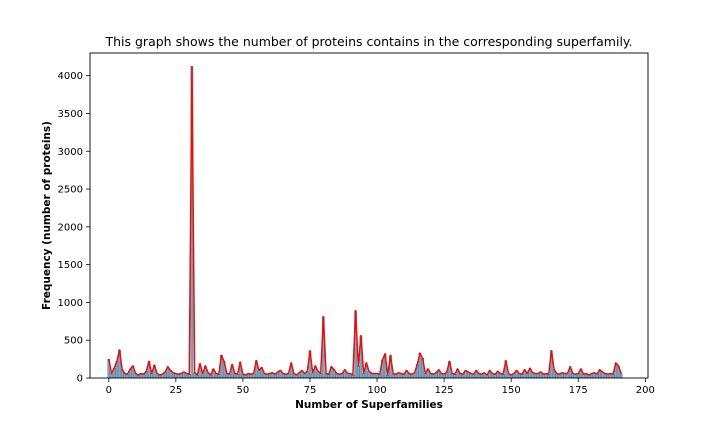 The height and width of the screenshot is (436, 720). What do you see at coordinates (377, 390) in the screenshot?
I see `x-tick-label: 100` at bounding box center [377, 390].